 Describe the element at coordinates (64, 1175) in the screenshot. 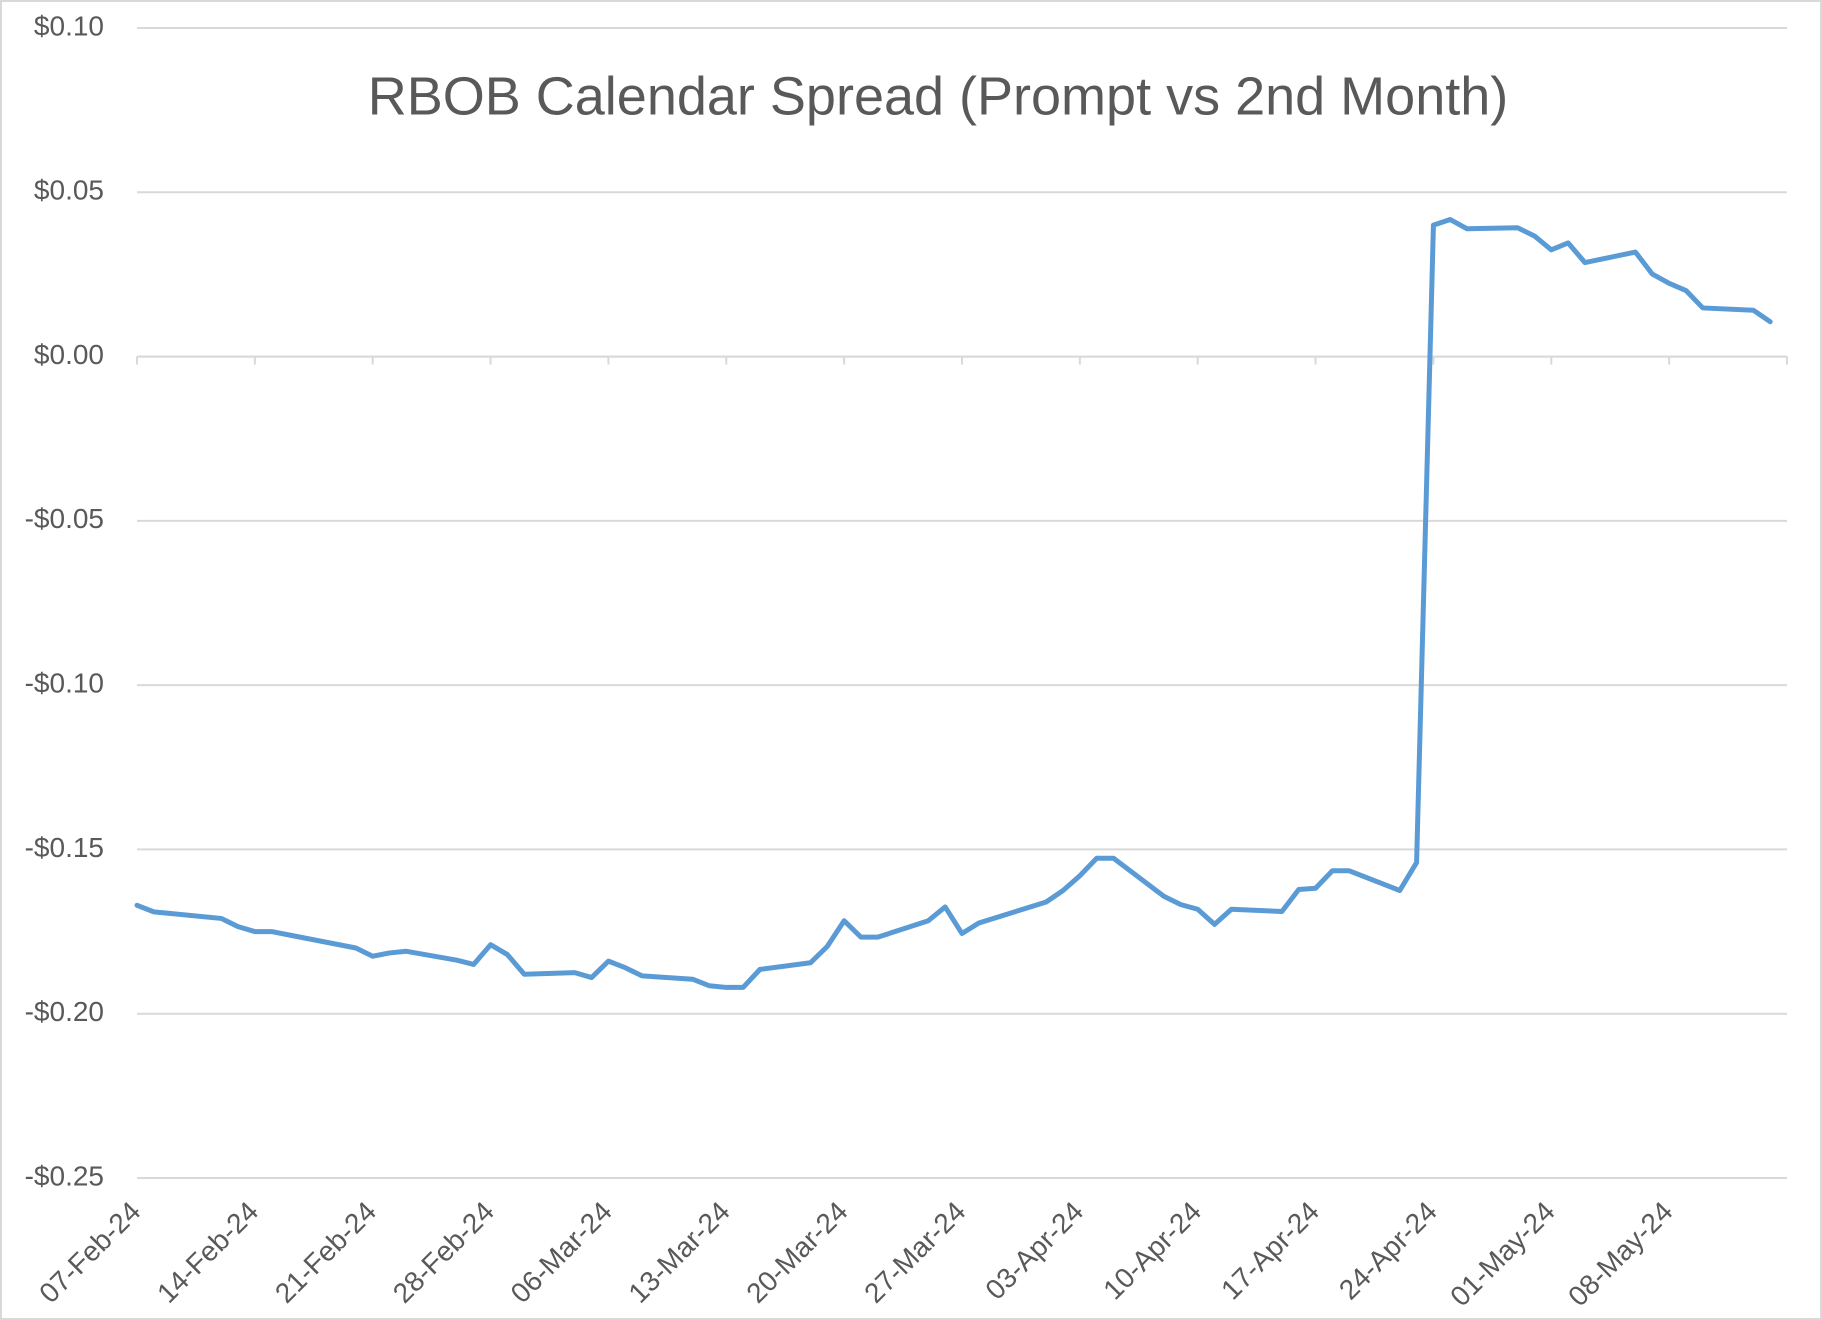

I see `y-tick-label: -$0.25` at that location.